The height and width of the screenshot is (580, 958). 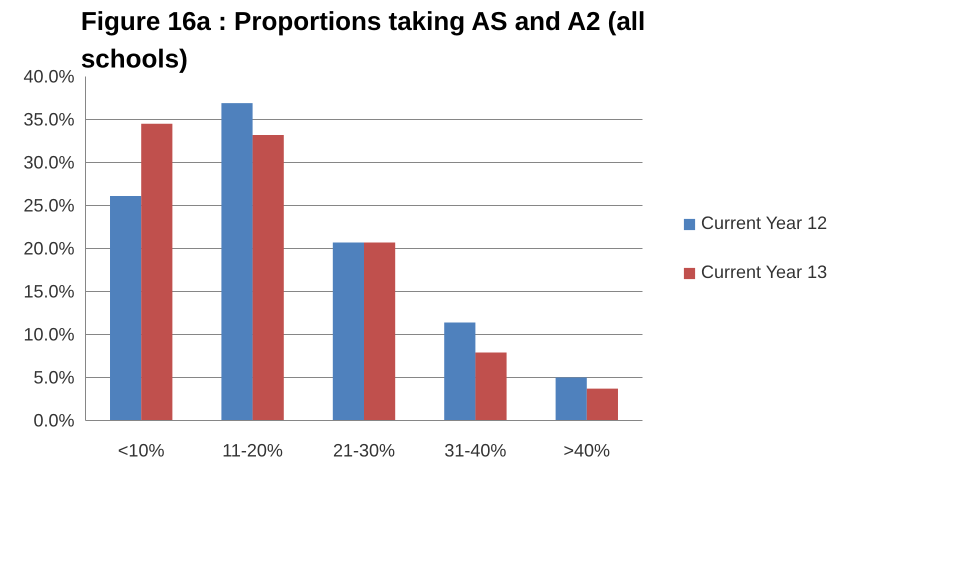 I want to click on y-tick-label: 30.0%, so click(x=49, y=162).